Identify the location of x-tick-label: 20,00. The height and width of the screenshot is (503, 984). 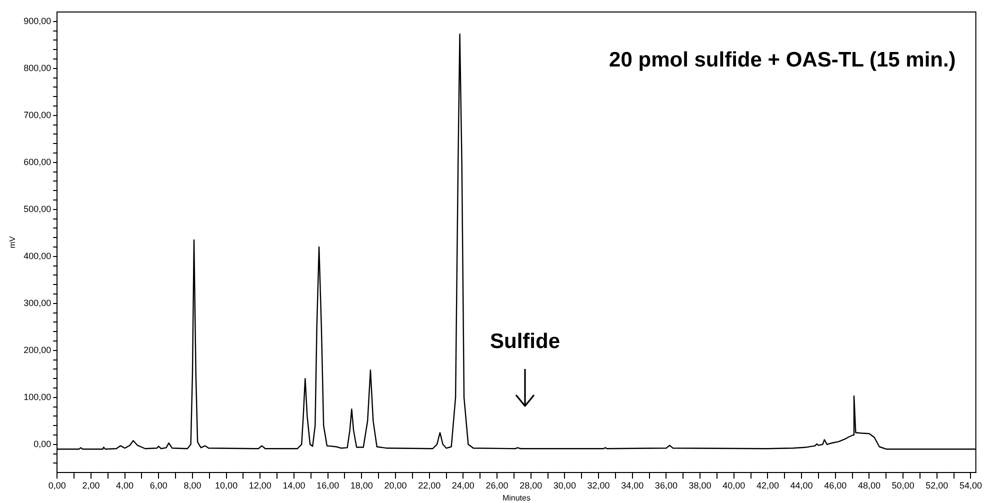
(395, 485).